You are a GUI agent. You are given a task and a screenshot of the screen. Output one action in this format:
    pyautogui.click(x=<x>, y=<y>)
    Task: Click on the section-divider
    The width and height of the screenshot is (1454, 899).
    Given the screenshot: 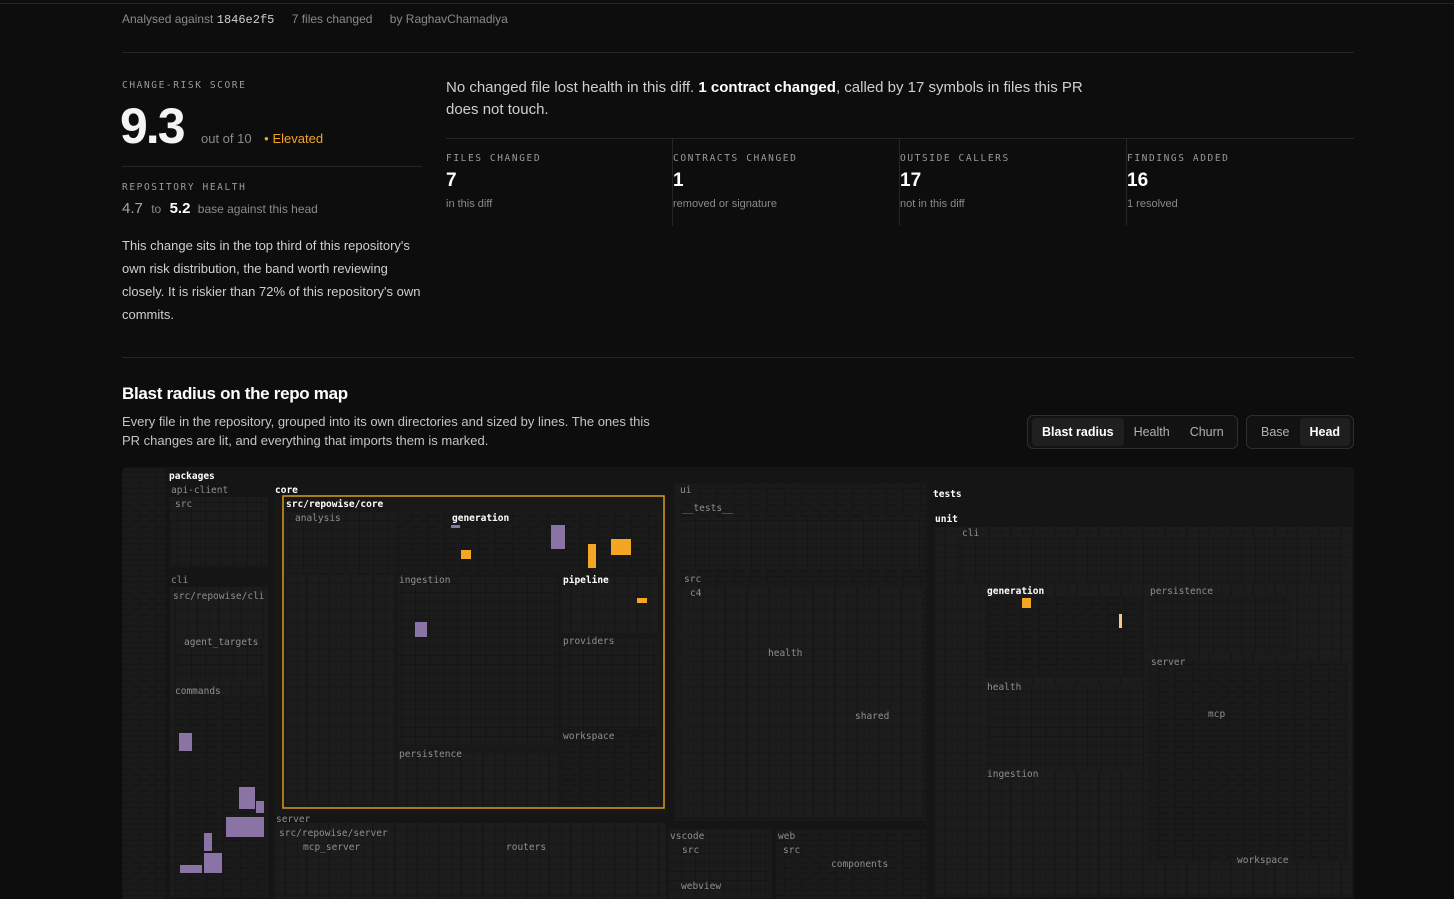 What is the action you would take?
    pyautogui.click(x=738, y=52)
    